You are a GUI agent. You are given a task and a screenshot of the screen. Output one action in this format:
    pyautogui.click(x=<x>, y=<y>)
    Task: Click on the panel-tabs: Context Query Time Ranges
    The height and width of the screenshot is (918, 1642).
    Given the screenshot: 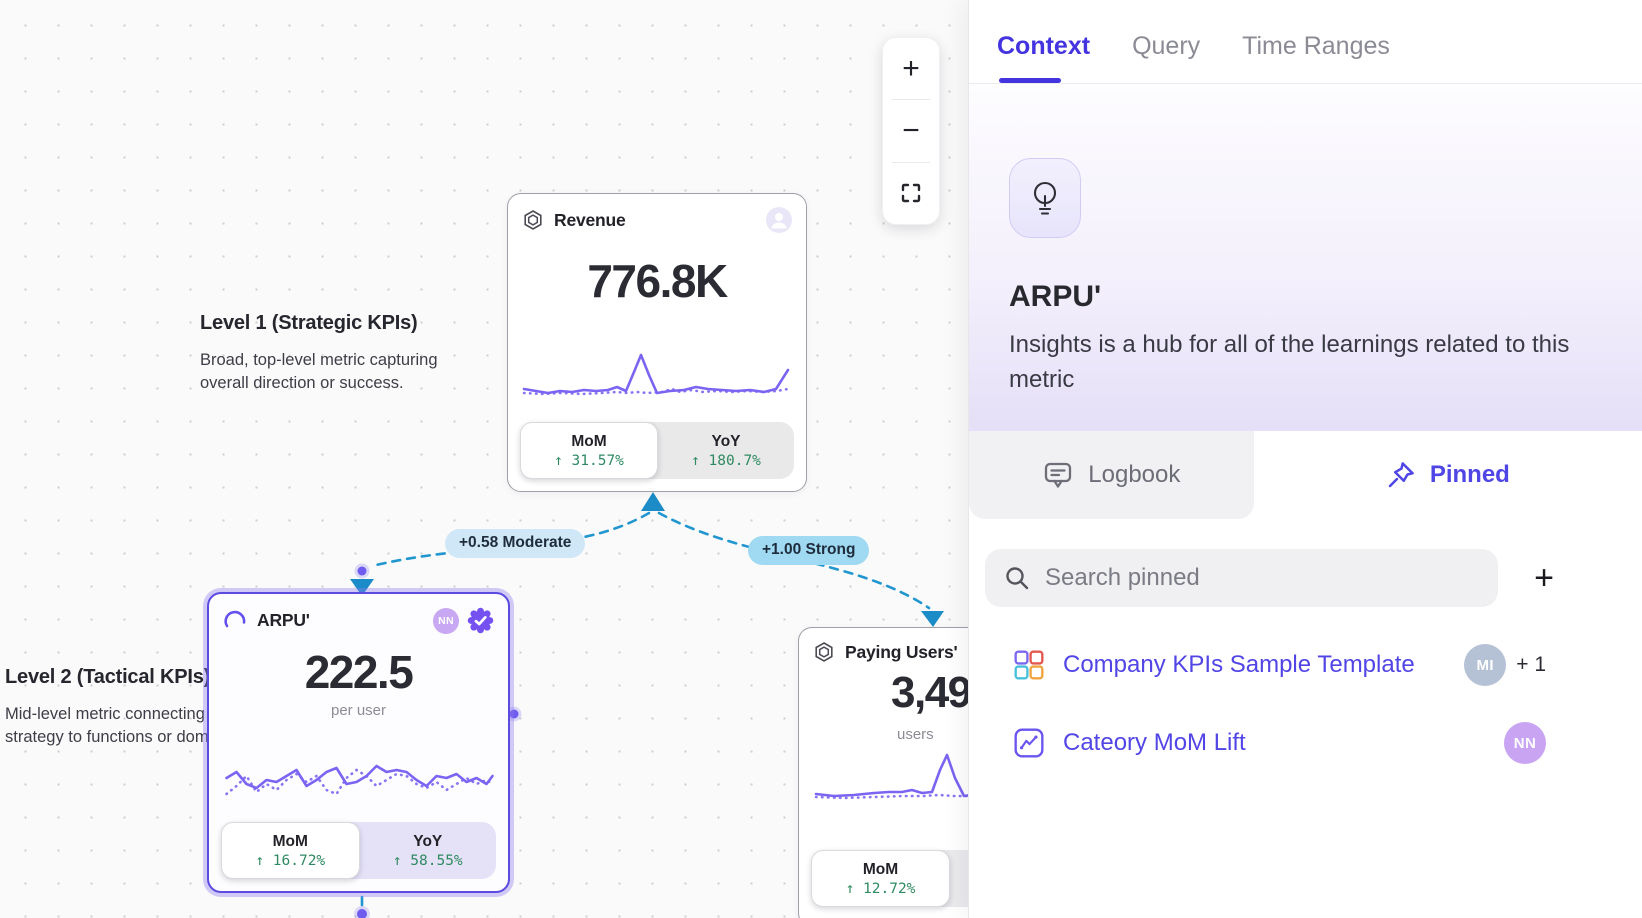 What is the action you would take?
    pyautogui.click(x=1305, y=42)
    